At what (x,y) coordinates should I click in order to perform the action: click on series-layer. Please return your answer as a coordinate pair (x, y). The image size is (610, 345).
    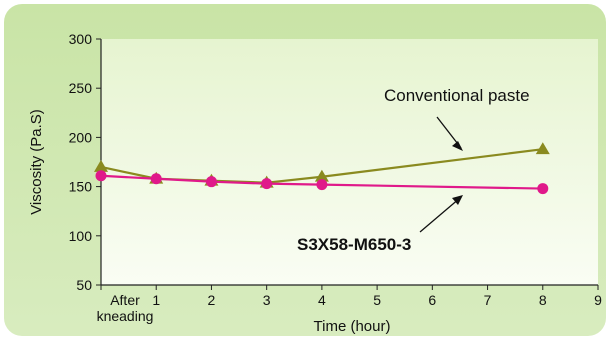
    Looking at the image, I should click on (322, 168).